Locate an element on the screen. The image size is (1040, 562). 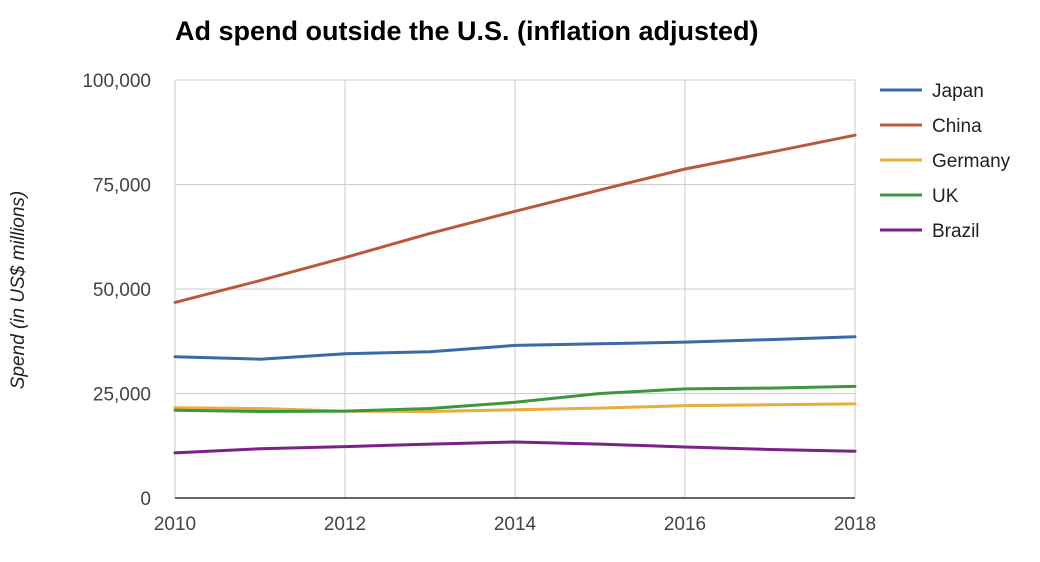
legend-item-germany: Germany is located at coordinates (945, 161).